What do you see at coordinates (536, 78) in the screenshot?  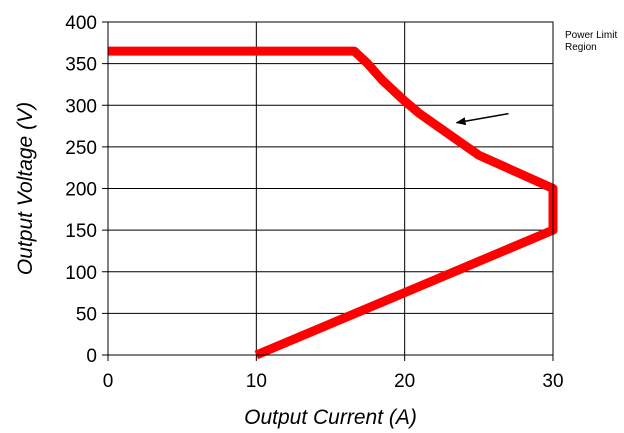 I see `annotation: Power Limit Region` at bounding box center [536, 78].